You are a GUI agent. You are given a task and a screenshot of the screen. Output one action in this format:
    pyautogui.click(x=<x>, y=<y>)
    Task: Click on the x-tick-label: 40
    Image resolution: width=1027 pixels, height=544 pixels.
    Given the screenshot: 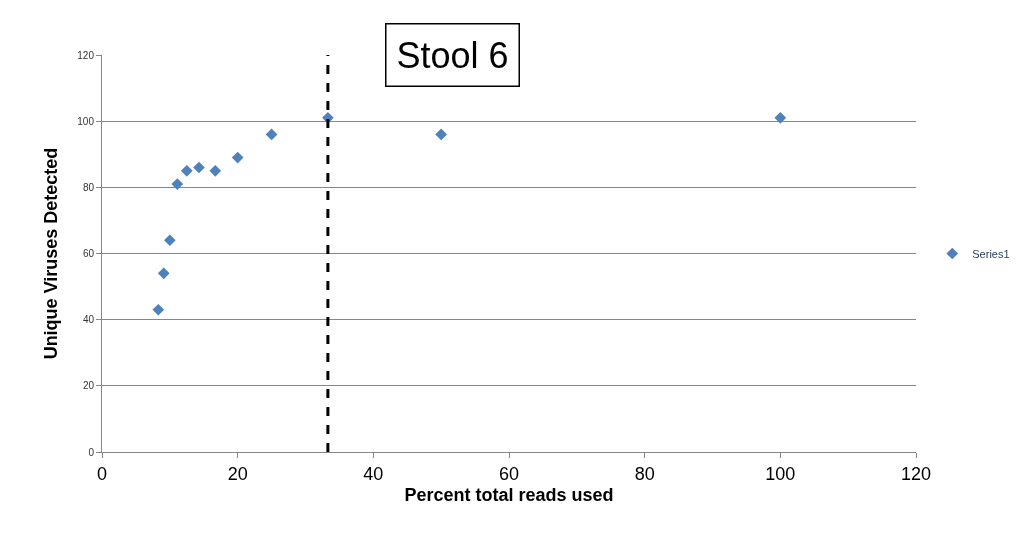 What is the action you would take?
    pyautogui.click(x=373, y=473)
    